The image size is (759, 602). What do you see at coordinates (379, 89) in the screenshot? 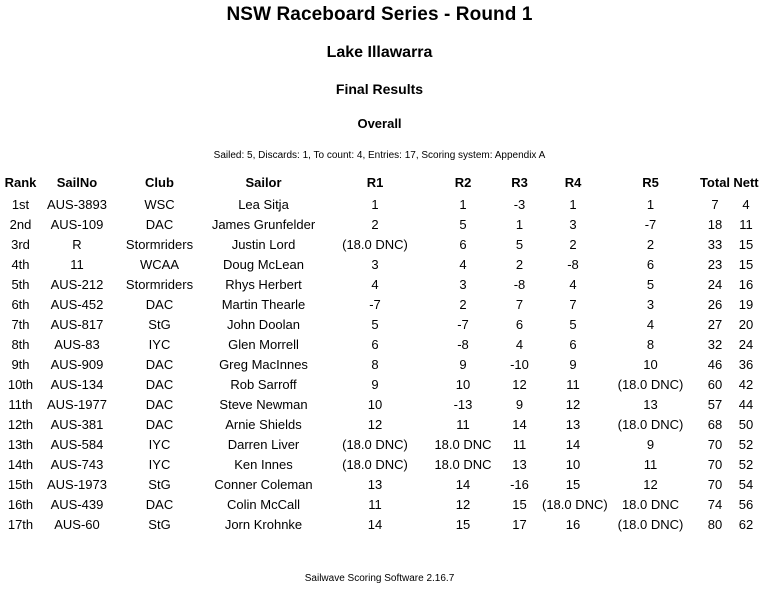
I see `results-status-title: Final Results` at bounding box center [379, 89].